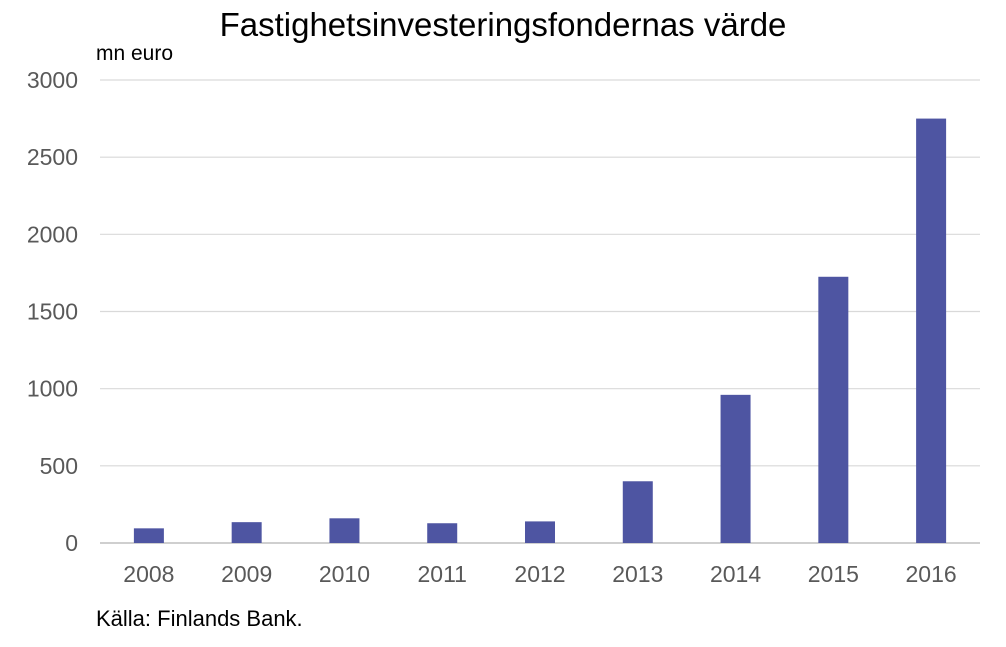  What do you see at coordinates (931, 330) in the screenshot?
I see `bar-2016` at bounding box center [931, 330].